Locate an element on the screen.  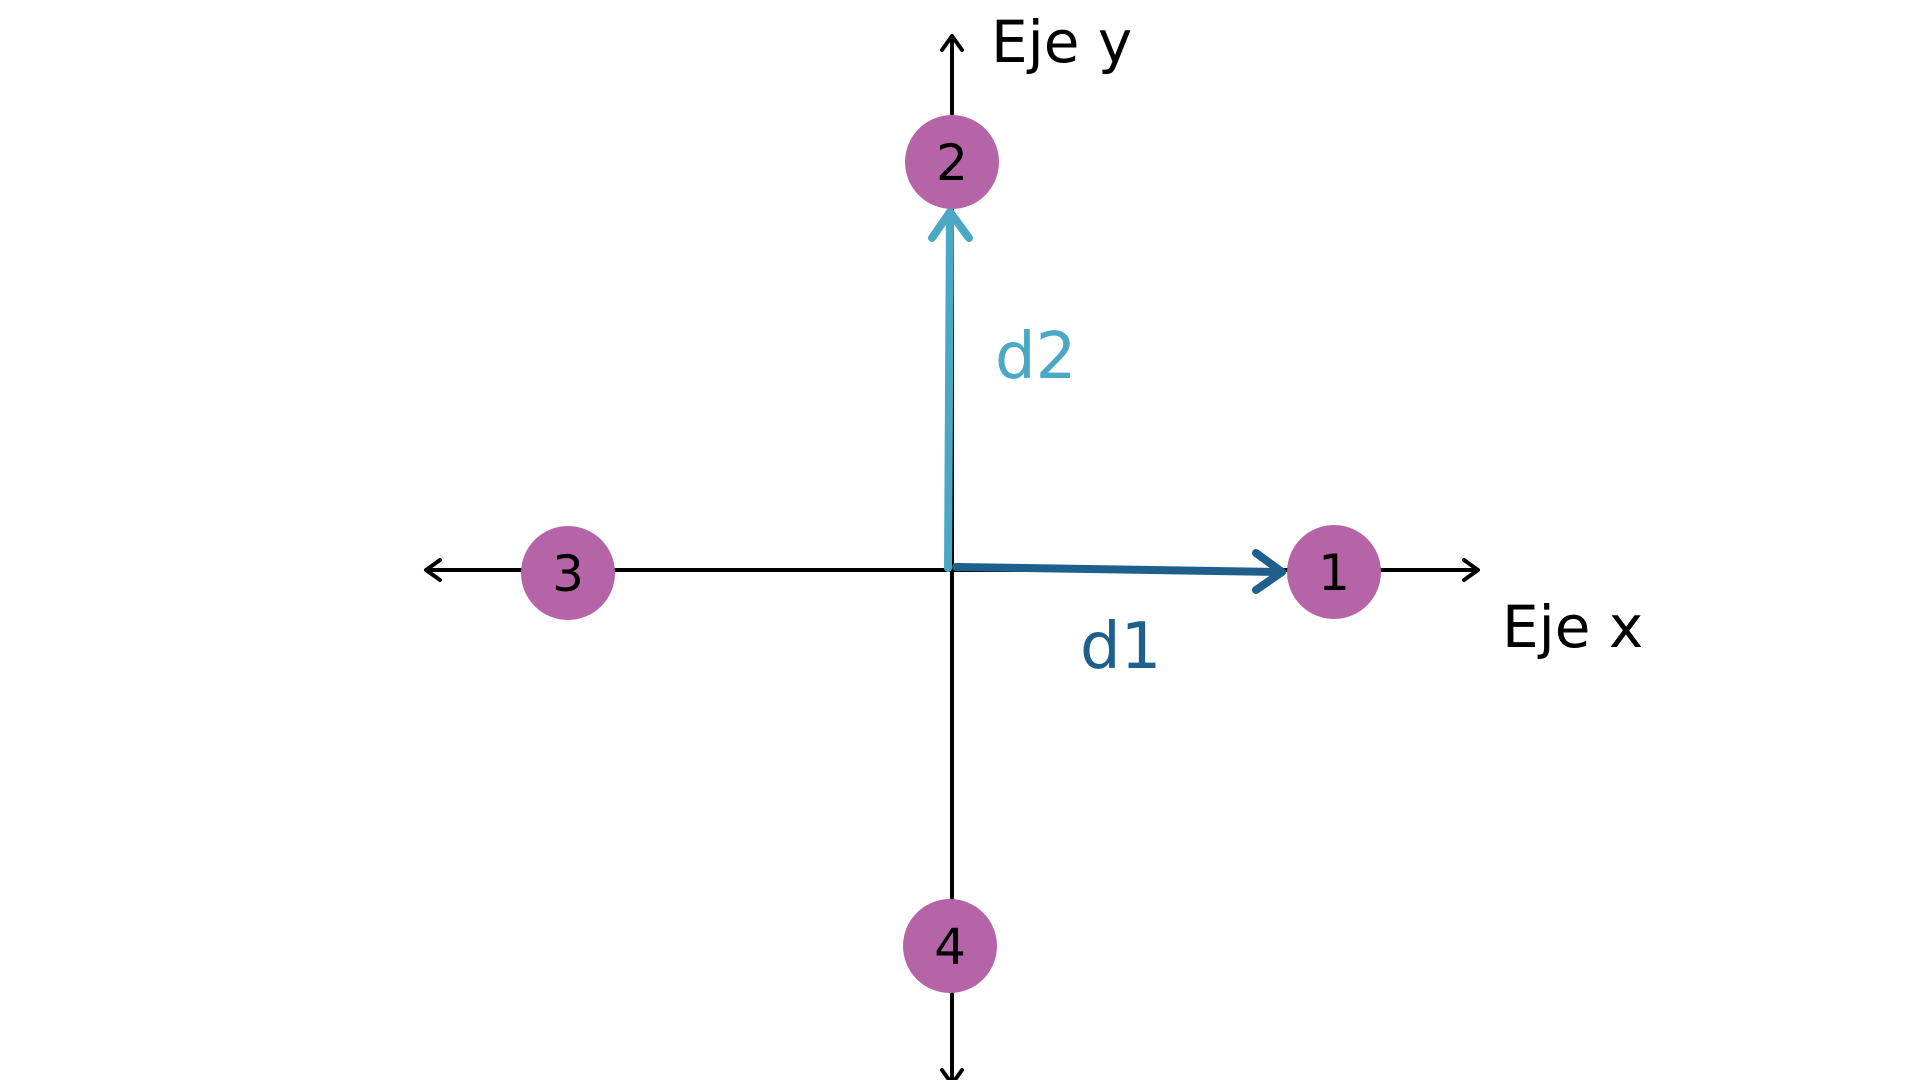
node-3-label: 3 is located at coordinates (568, 574).